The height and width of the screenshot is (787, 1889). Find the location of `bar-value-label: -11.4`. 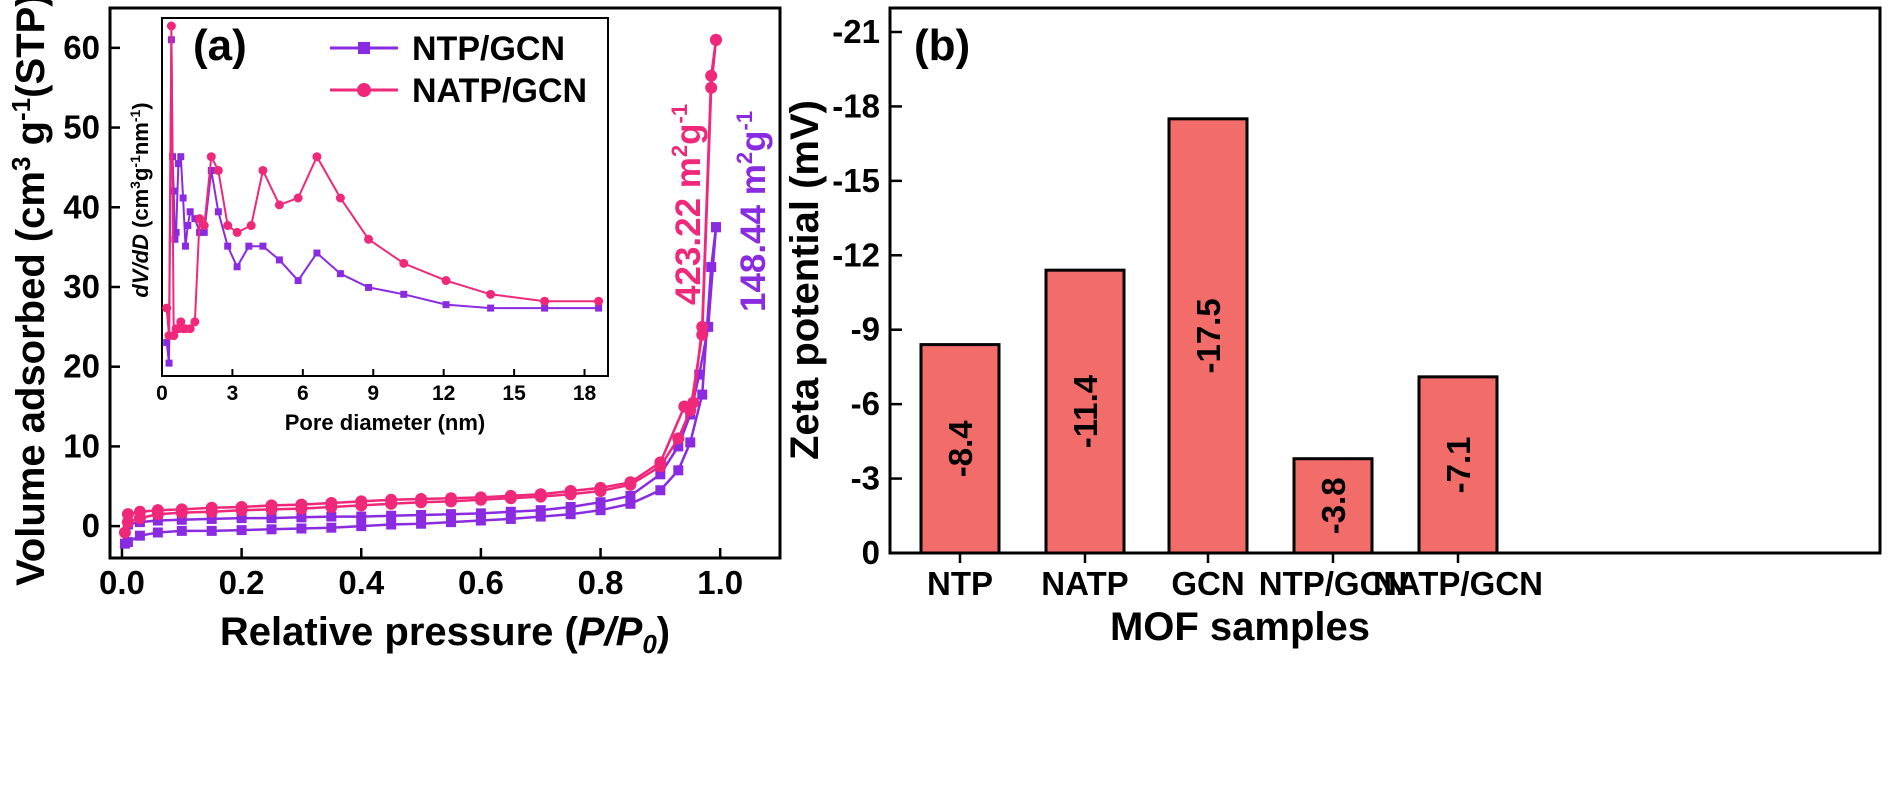

bar-value-label: -11.4 is located at coordinates (1085, 411).